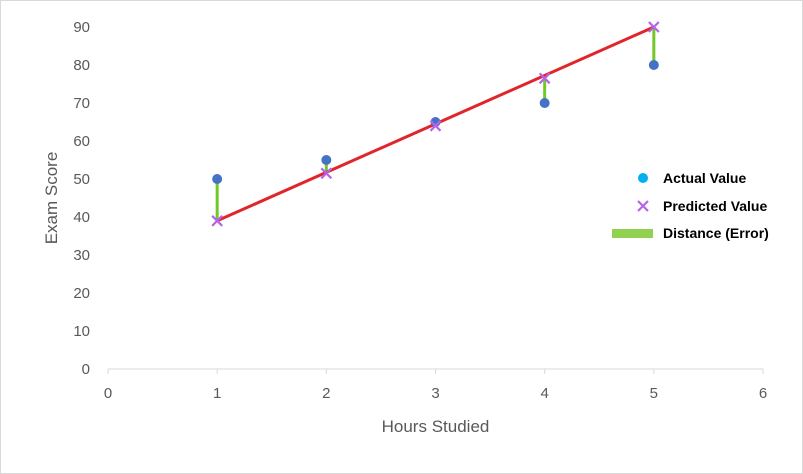 Image resolution: width=803 pixels, height=474 pixels. What do you see at coordinates (81, 217) in the screenshot?
I see `y-tick-label: 40` at bounding box center [81, 217].